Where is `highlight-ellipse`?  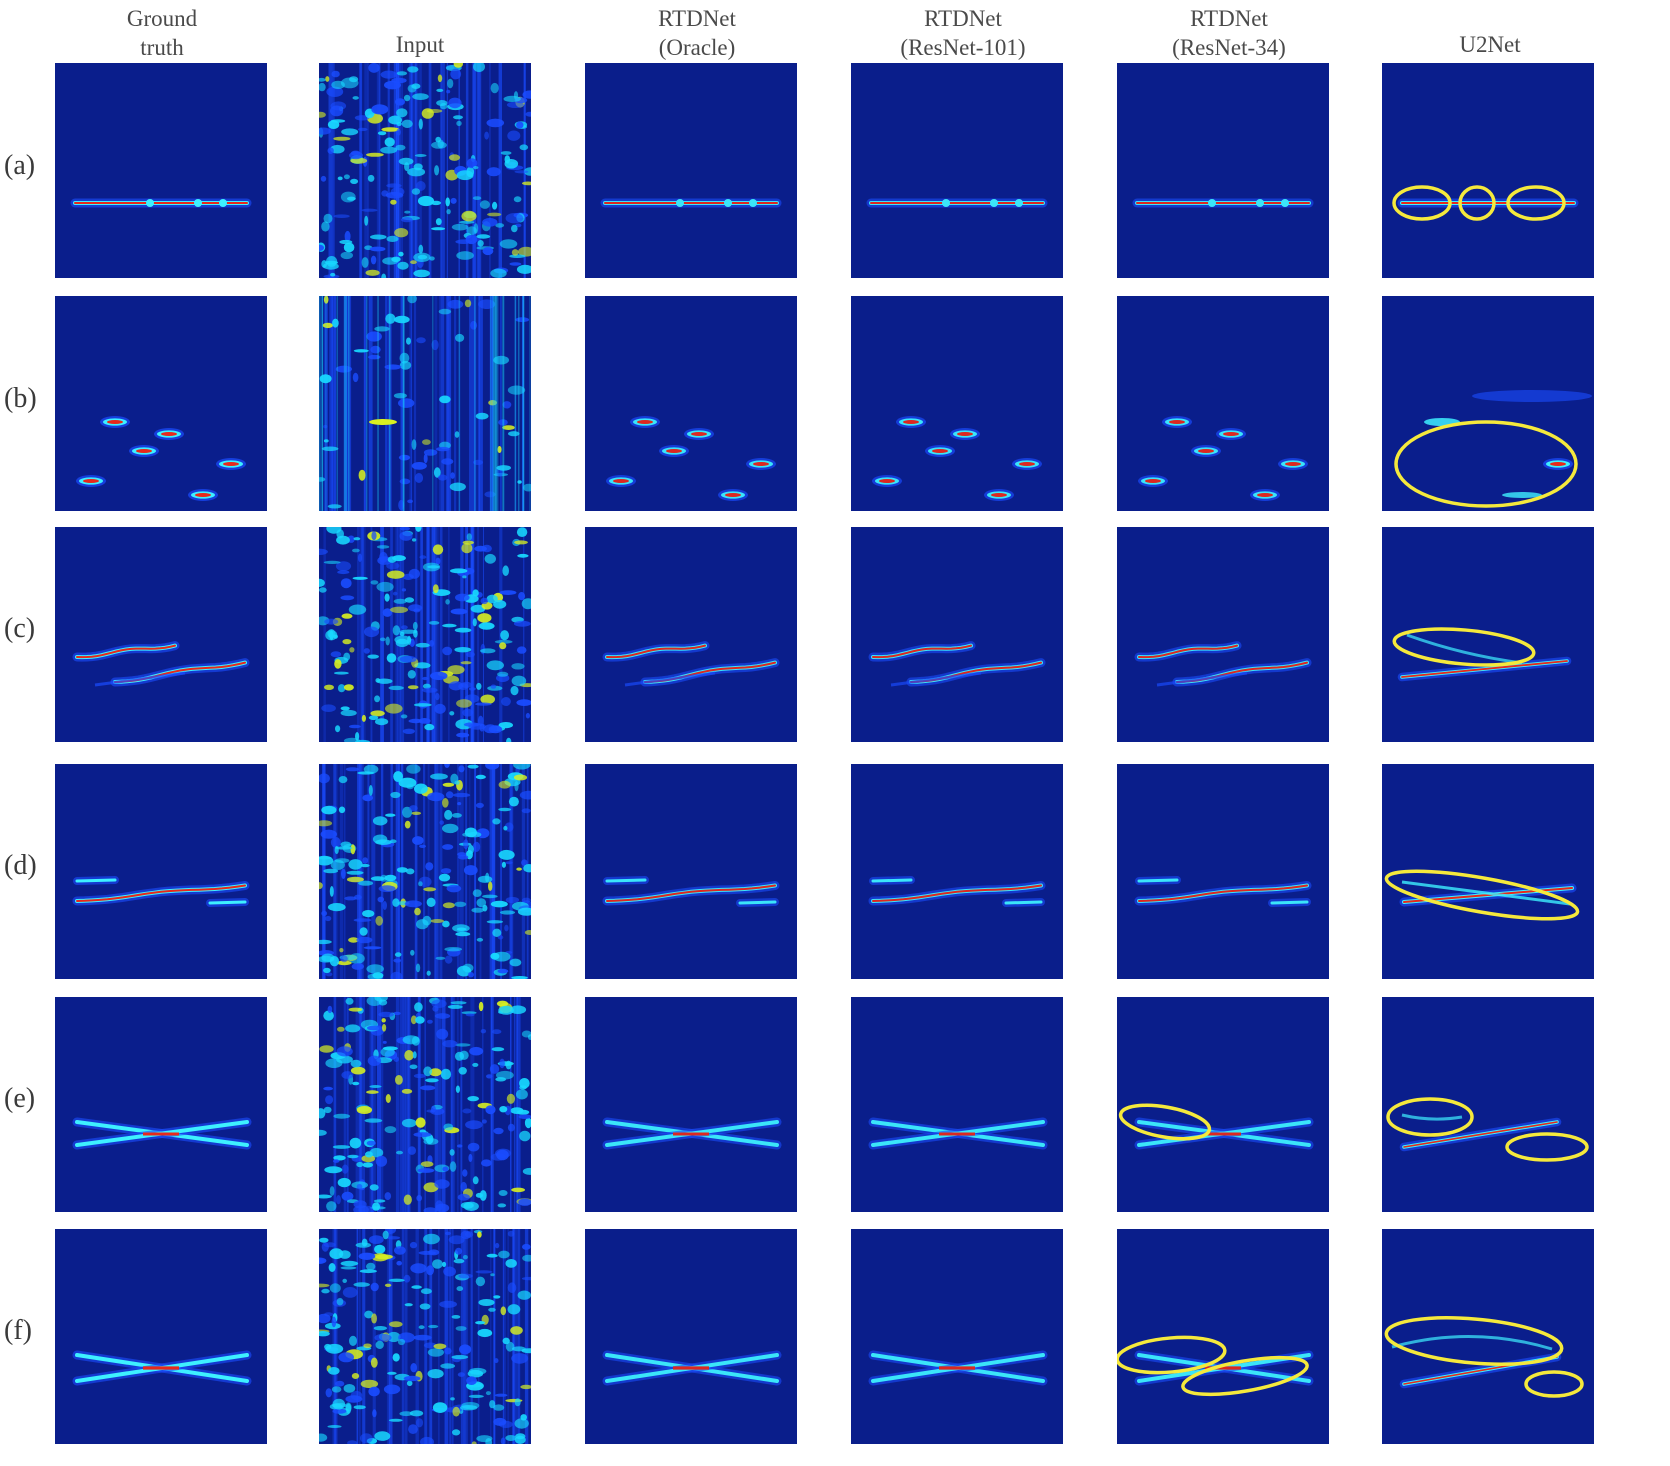 highlight-ellipse is located at coordinates (1554, 1384).